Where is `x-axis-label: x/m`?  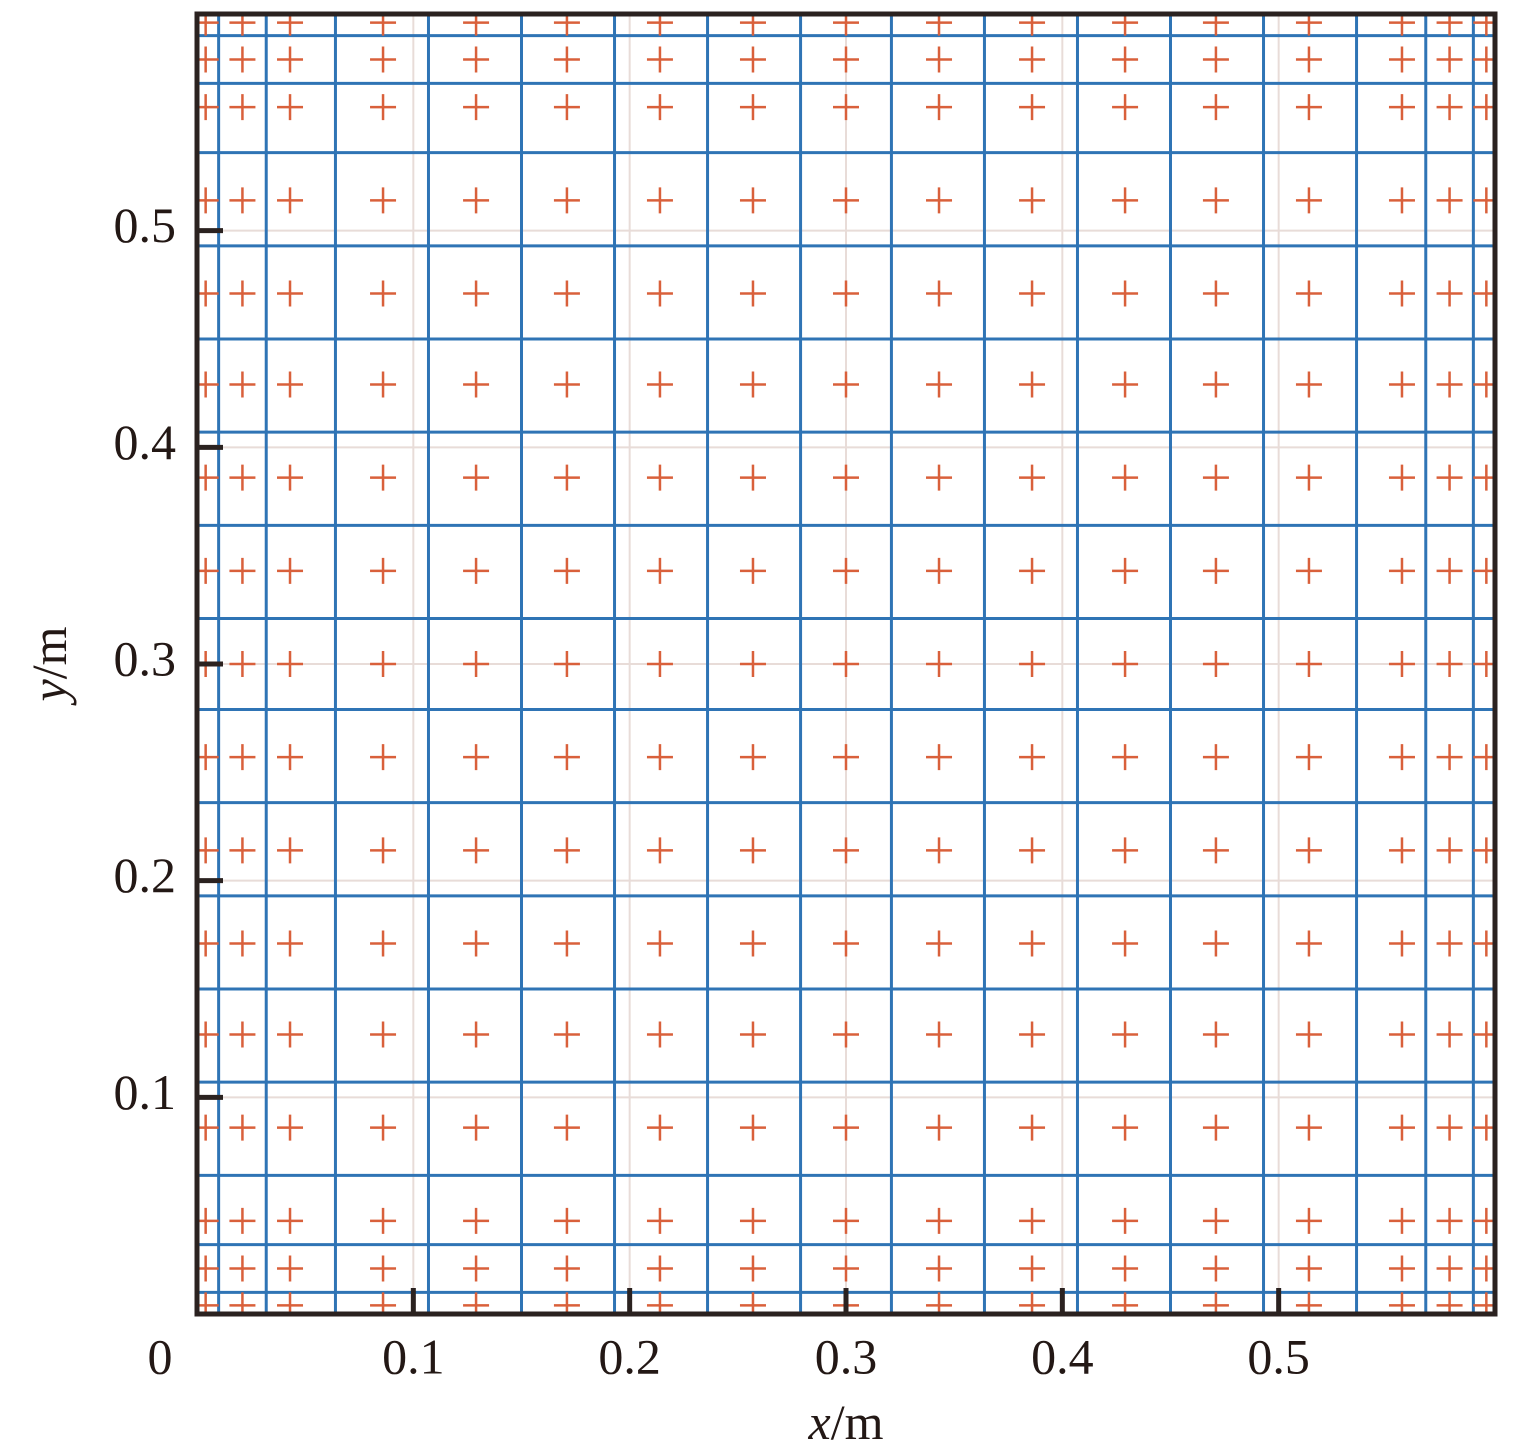
x-axis-label: x/m is located at coordinates (846, 1422).